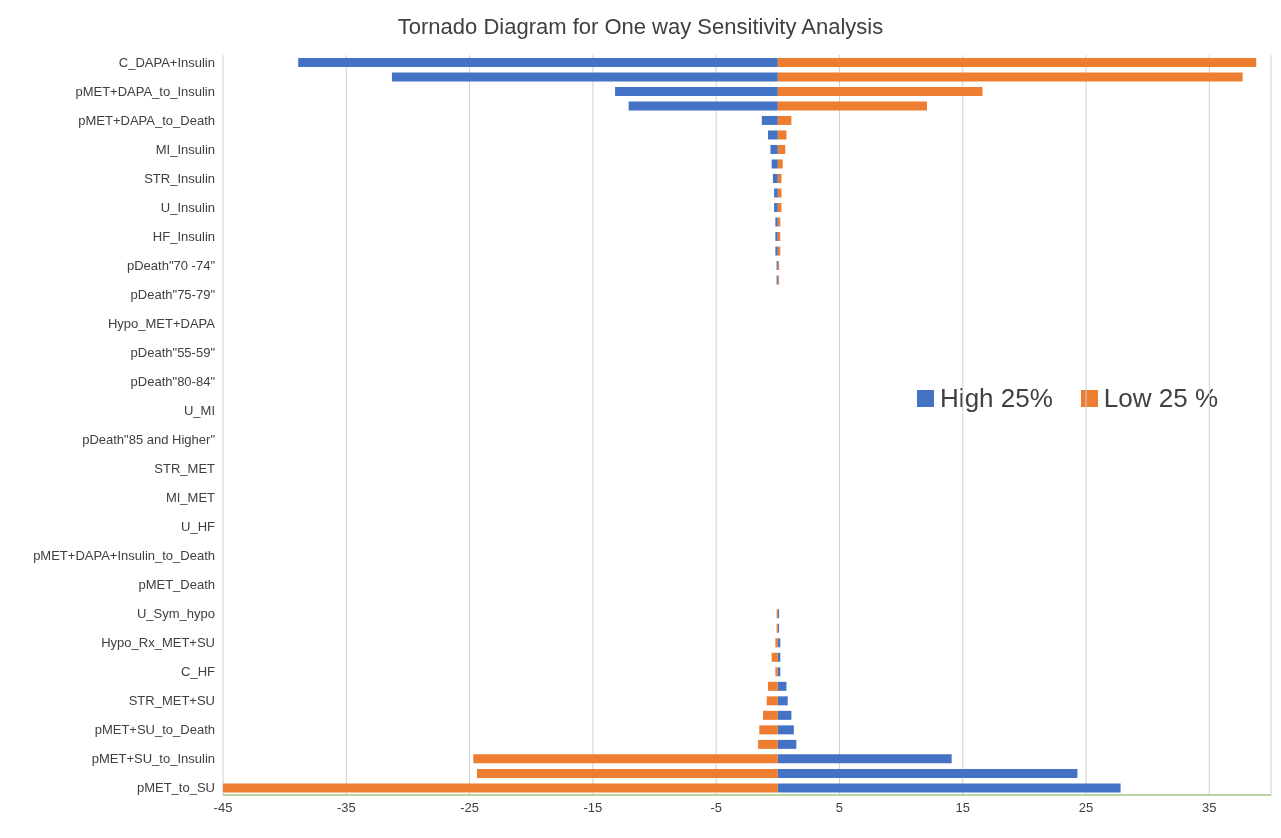 This screenshot has width=1281, height=838. Describe the element at coordinates (146, 120) in the screenshot. I see `y-tick-label: pMET+DAPA_to_Death` at that location.